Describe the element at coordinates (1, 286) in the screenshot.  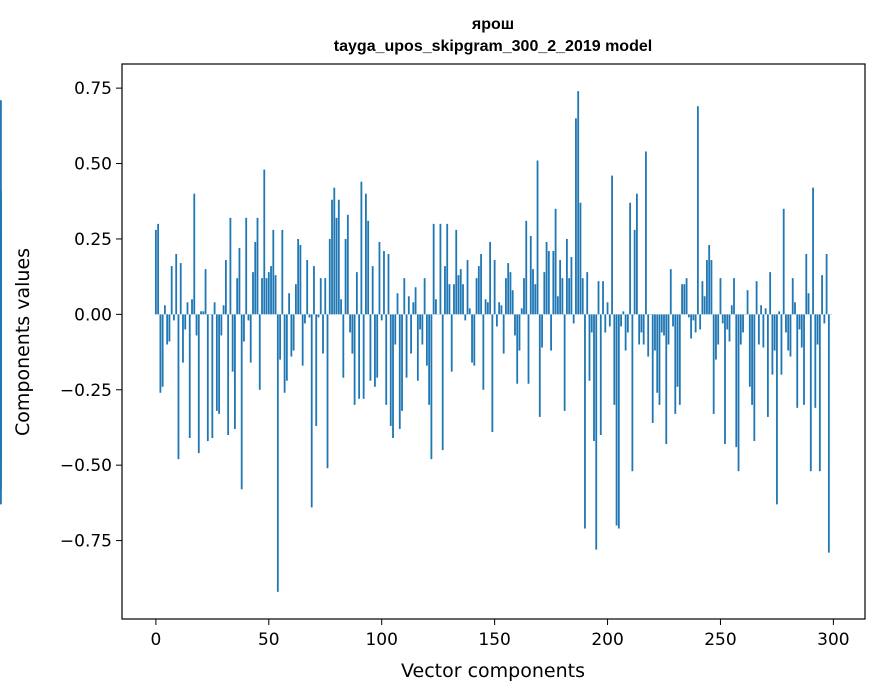
I see `bar-undefined` at that location.